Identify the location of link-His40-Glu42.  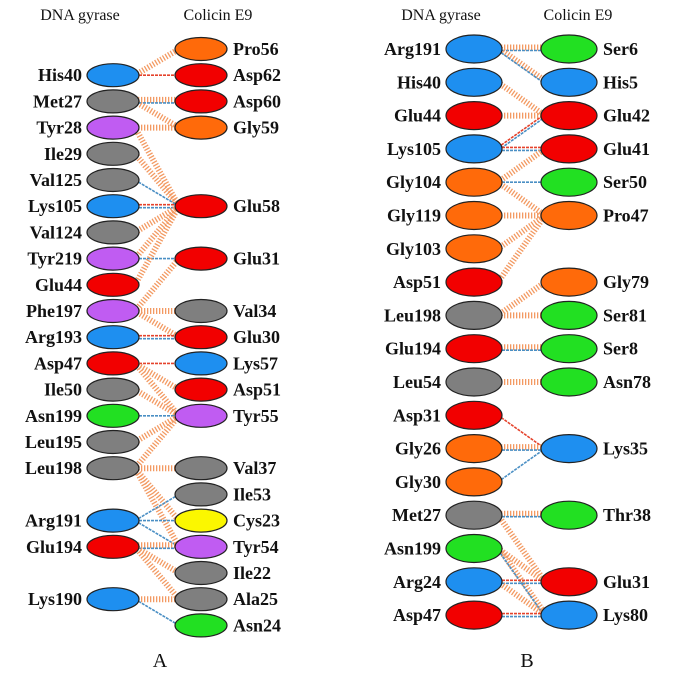
(521, 99).